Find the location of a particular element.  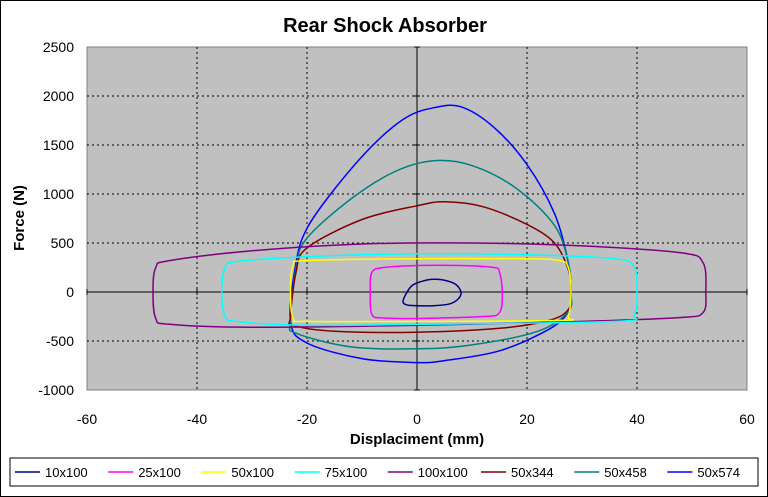

x-tick-label: -40 is located at coordinates (197, 419).